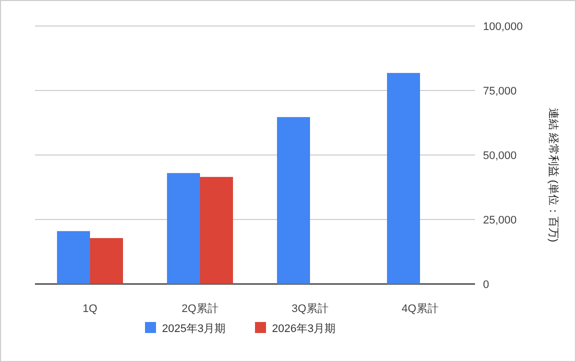 This screenshot has width=576, height=362. I want to click on y-tick-label: 100,000, so click(503, 27).